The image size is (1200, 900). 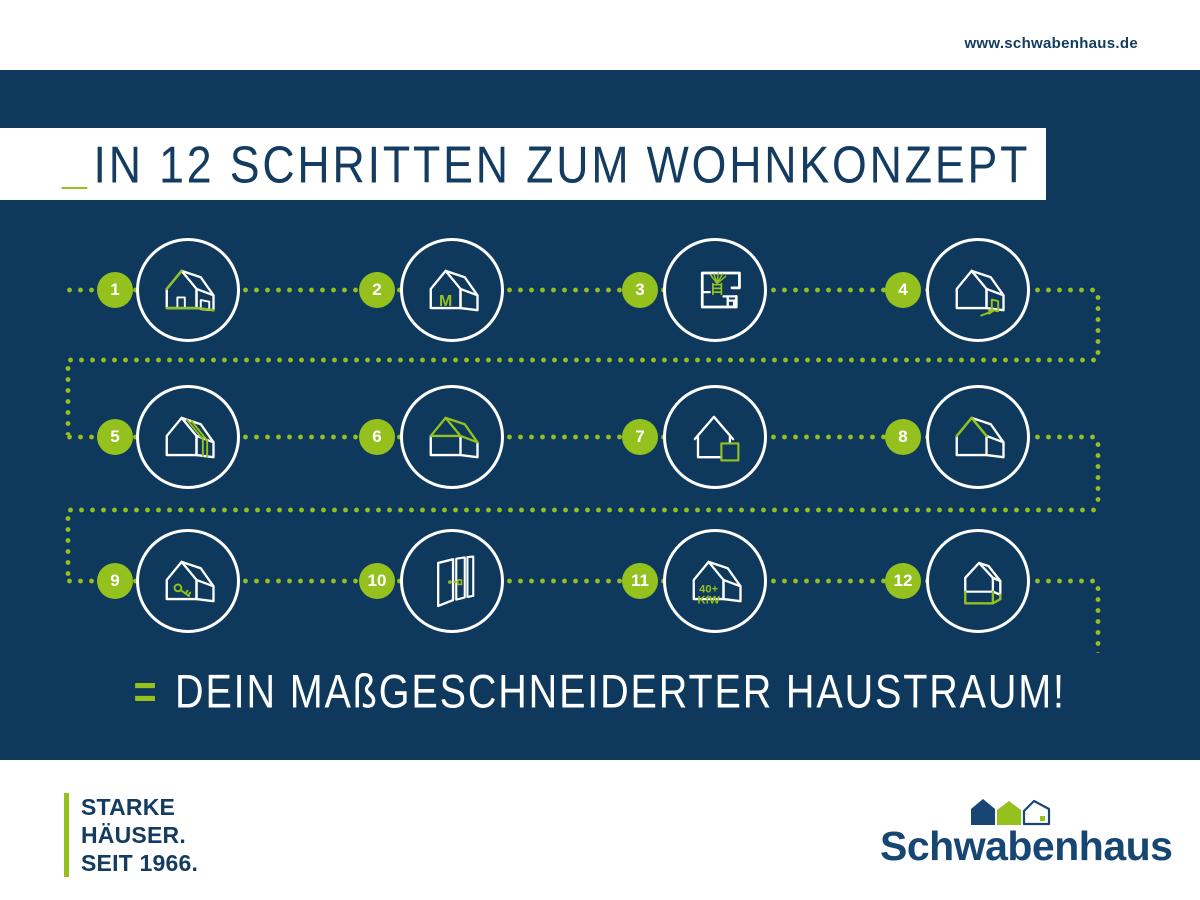 I want to click on step-number-badge: 11, so click(x=640, y=581).